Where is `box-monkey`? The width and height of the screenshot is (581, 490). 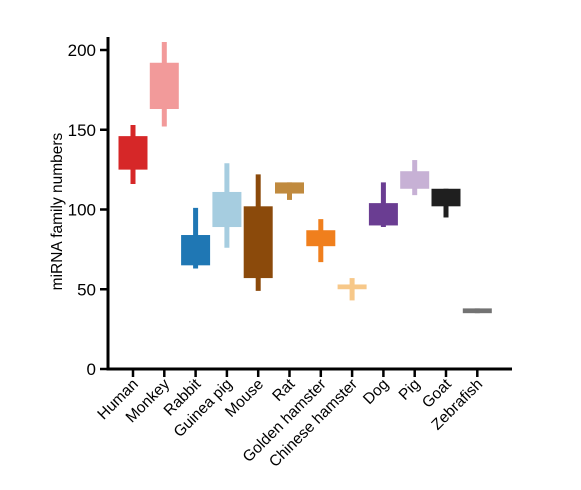 box-monkey is located at coordinates (164, 84).